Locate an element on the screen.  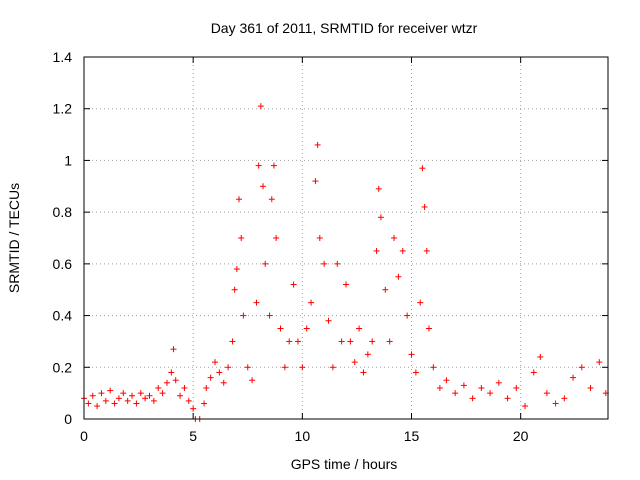
y-tick-label: 0.4 is located at coordinates (63, 316).